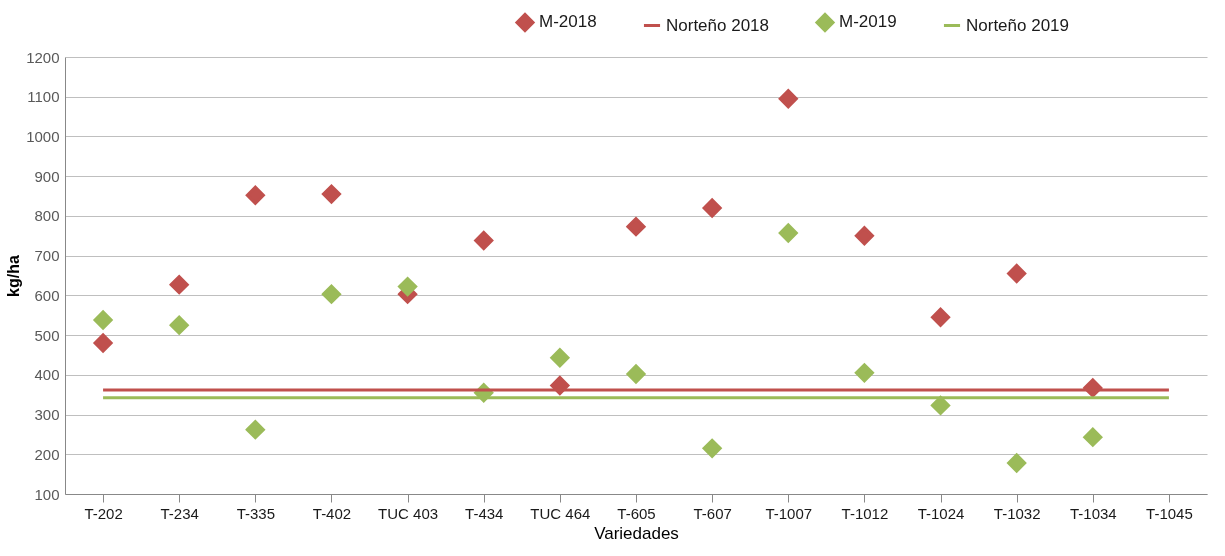 This screenshot has width=1225, height=556. Describe the element at coordinates (718, 25) in the screenshot. I see `legend-label: Norteño 2018` at that location.